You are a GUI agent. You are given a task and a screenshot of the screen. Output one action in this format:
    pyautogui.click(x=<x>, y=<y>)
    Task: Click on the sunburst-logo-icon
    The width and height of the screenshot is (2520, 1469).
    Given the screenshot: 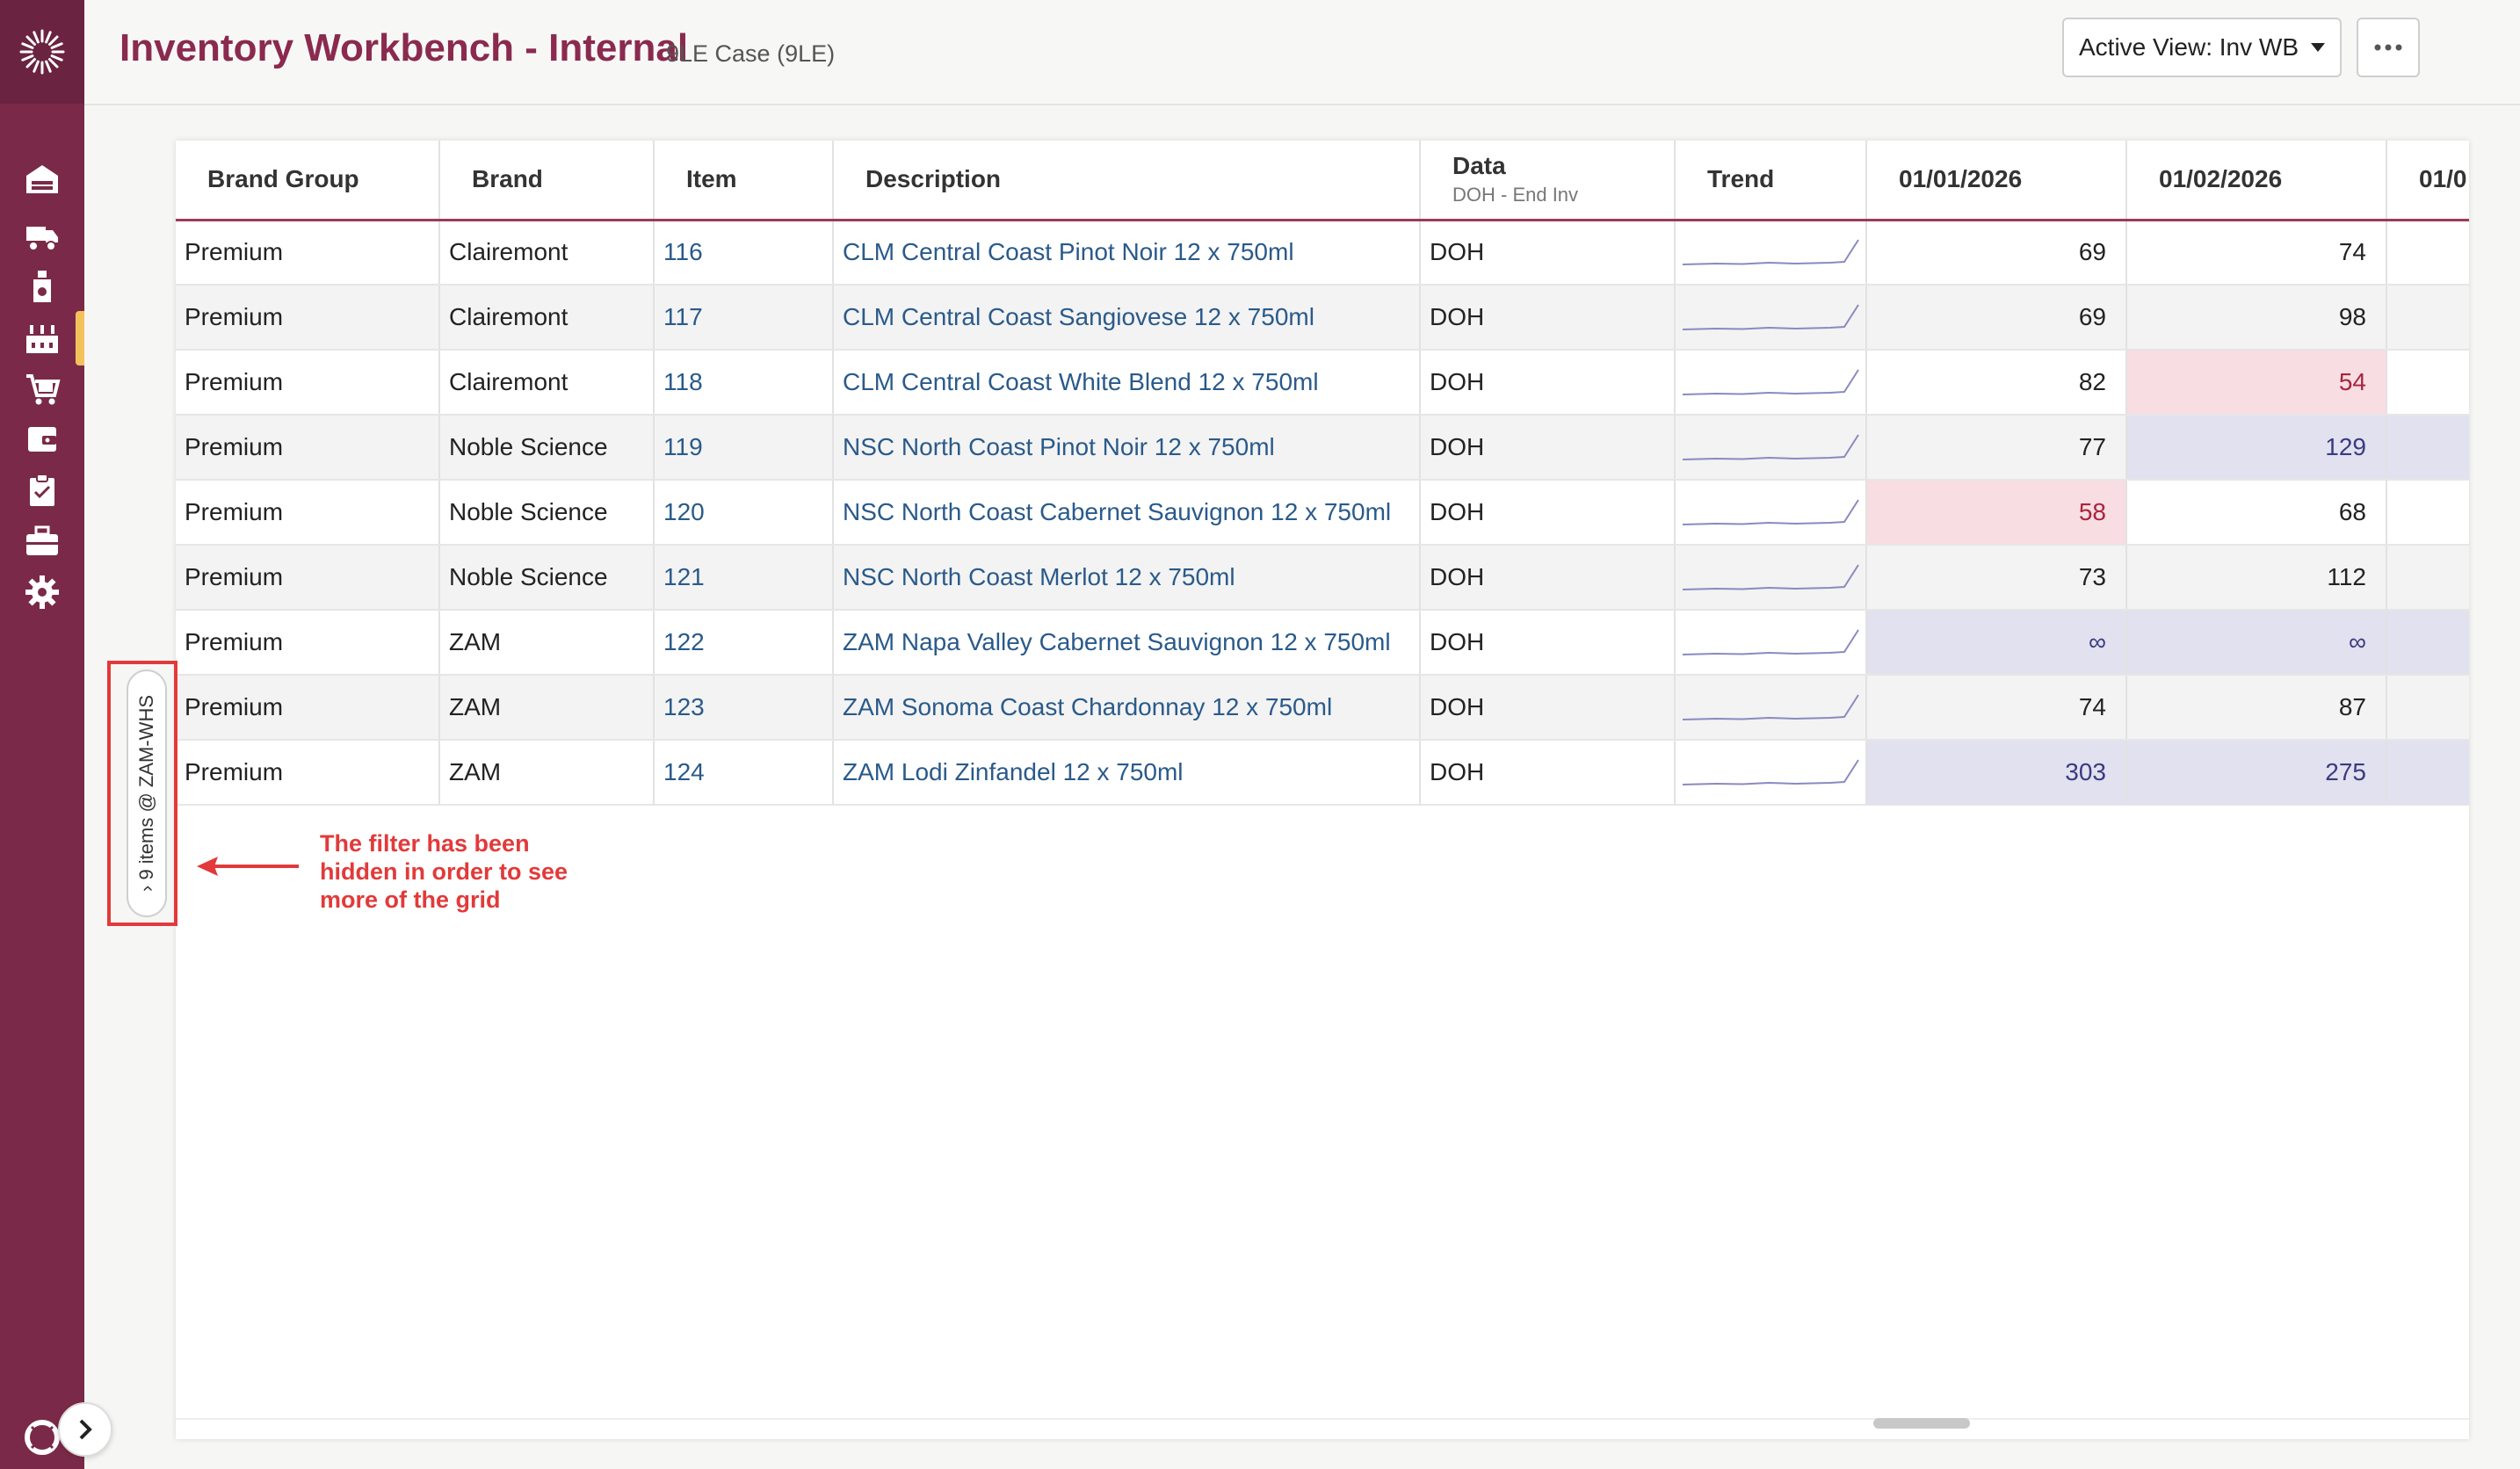 What is the action you would take?
    pyautogui.click(x=42, y=52)
    